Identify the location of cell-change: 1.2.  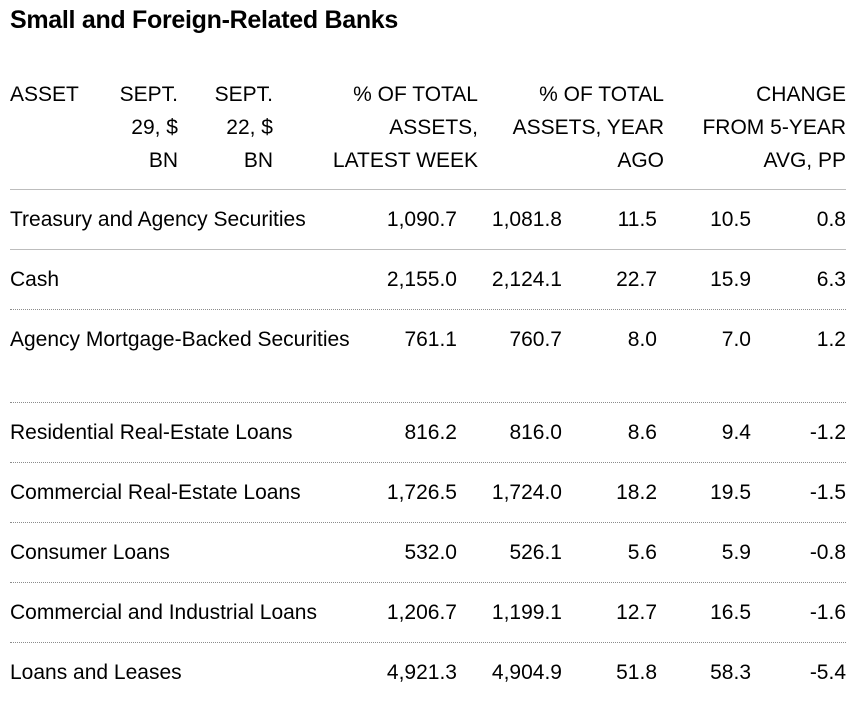
(831, 339).